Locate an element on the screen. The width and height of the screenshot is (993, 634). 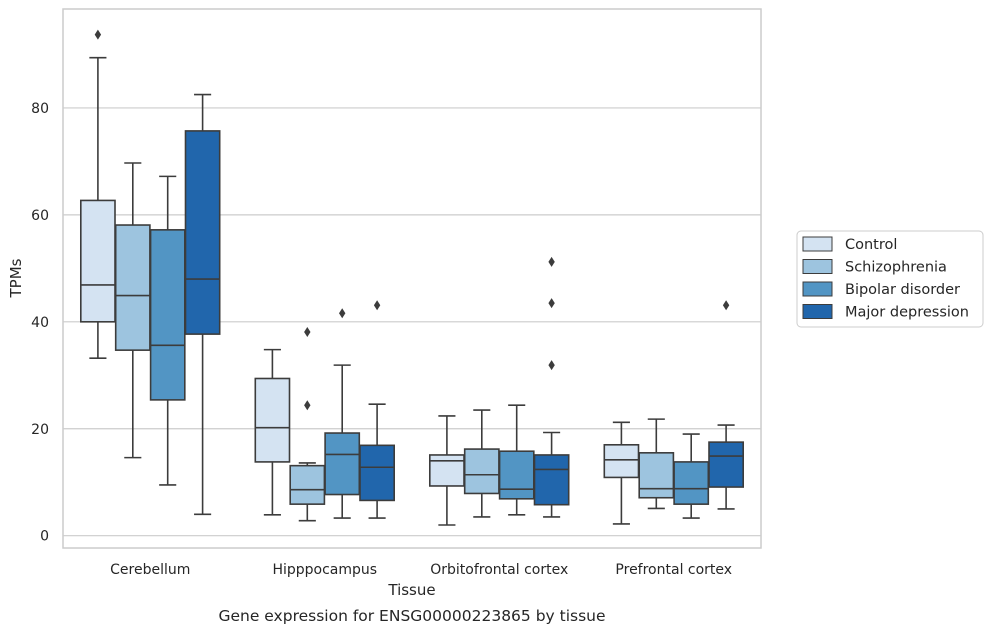
x-tick-label: Orbitofrontal cortex is located at coordinates (499, 570).